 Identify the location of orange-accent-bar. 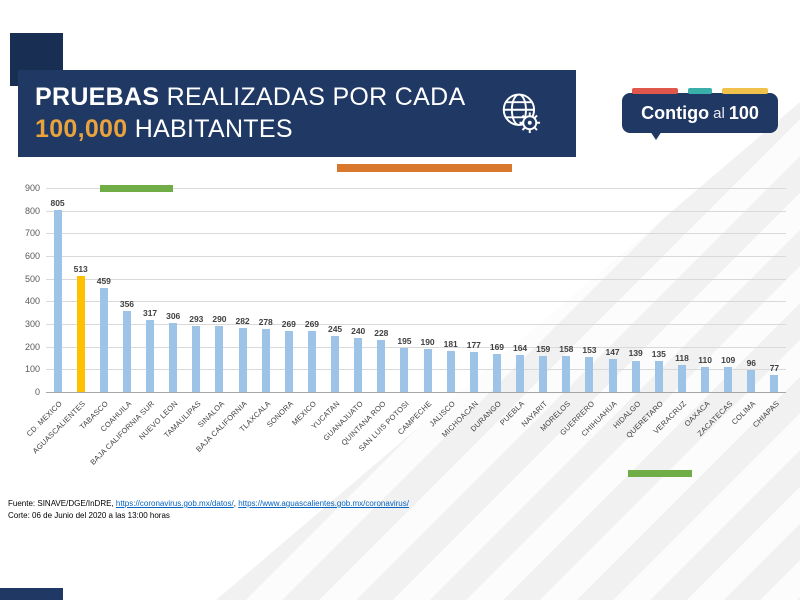
(424, 168).